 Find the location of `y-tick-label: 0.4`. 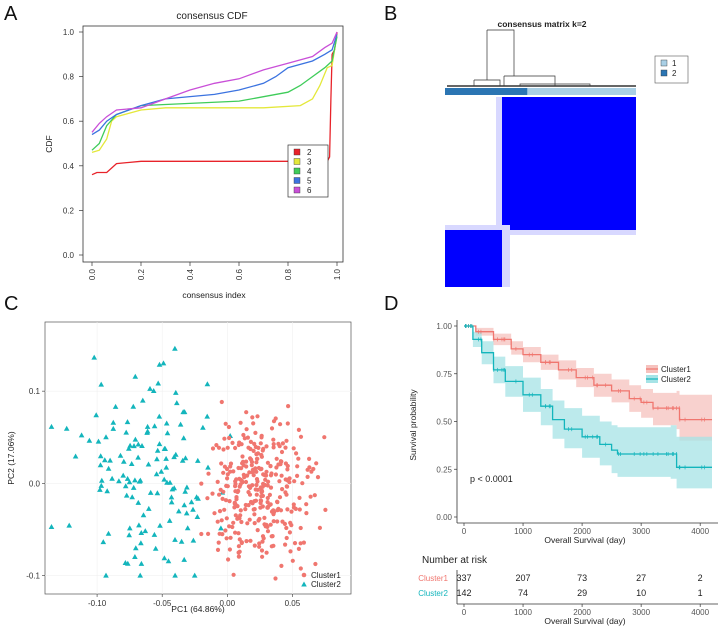

y-tick-label: 0.4 is located at coordinates (69, 166).